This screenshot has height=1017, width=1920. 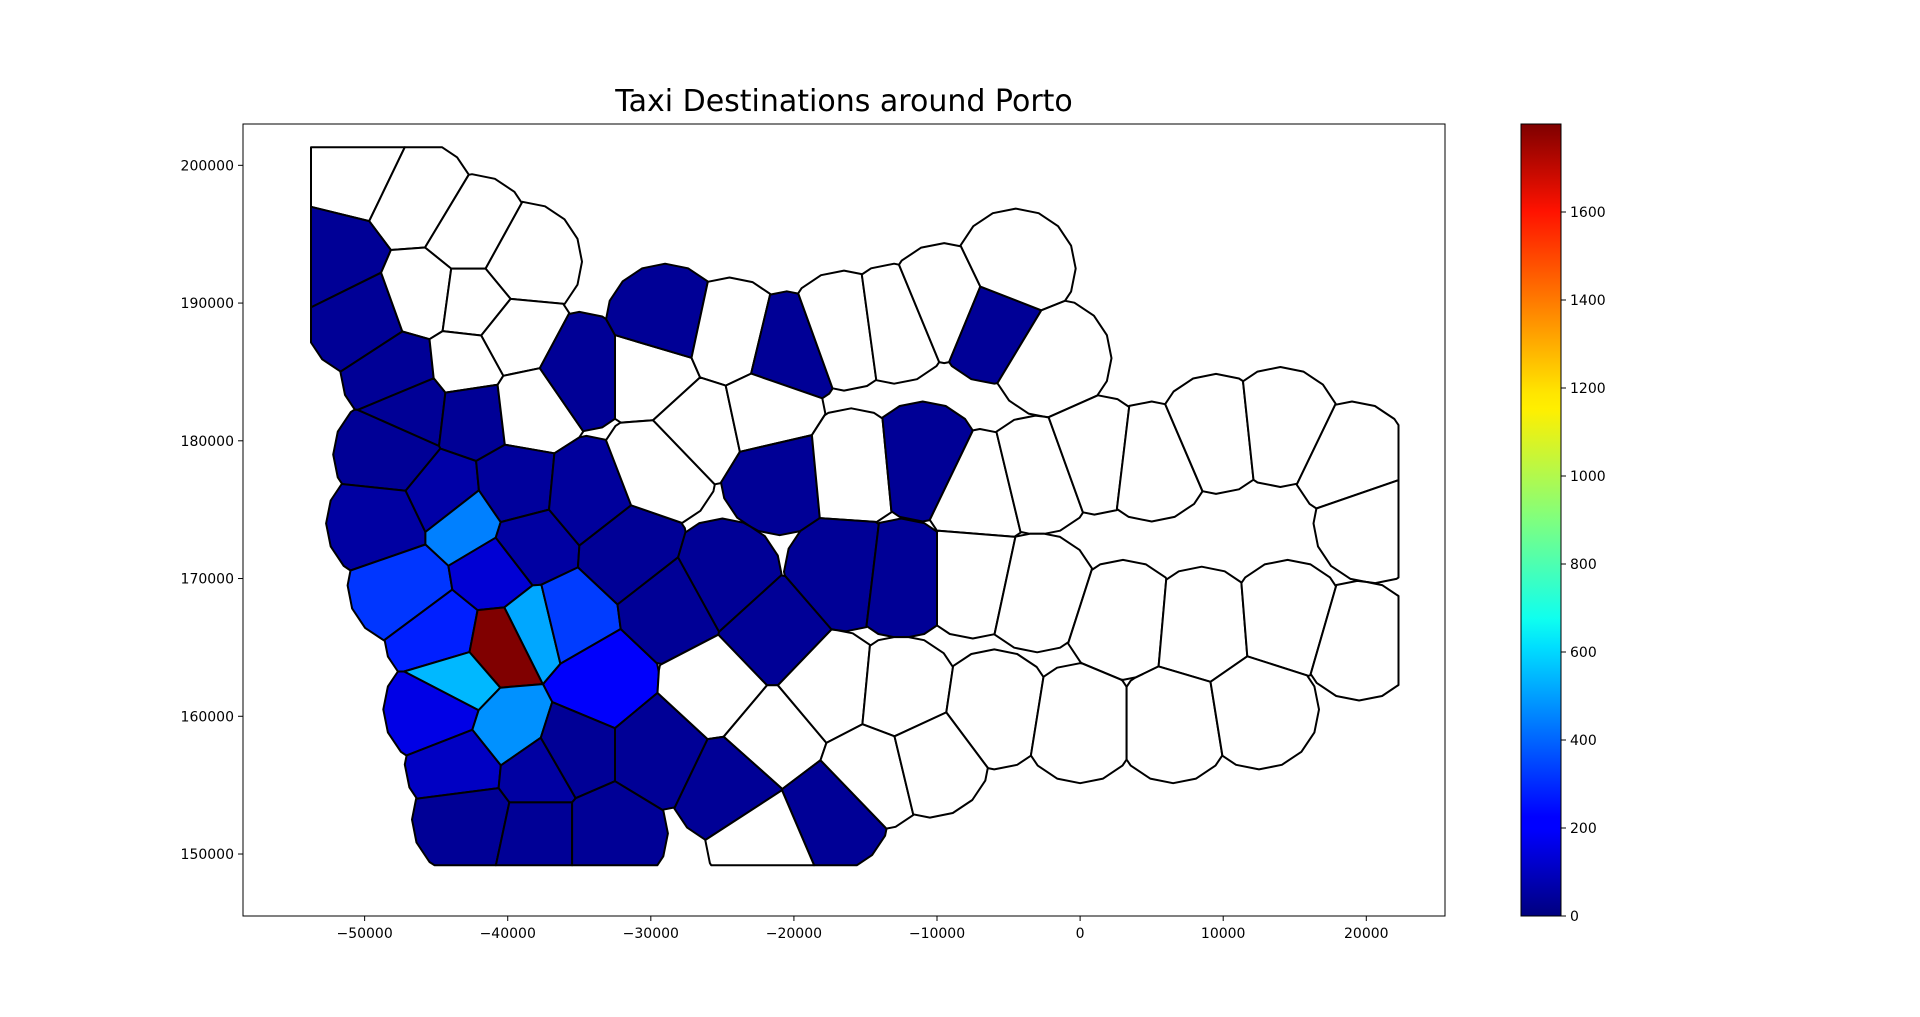 What do you see at coordinates (1588, 213) in the screenshot?
I see `colorbar-tick-label: 1600` at bounding box center [1588, 213].